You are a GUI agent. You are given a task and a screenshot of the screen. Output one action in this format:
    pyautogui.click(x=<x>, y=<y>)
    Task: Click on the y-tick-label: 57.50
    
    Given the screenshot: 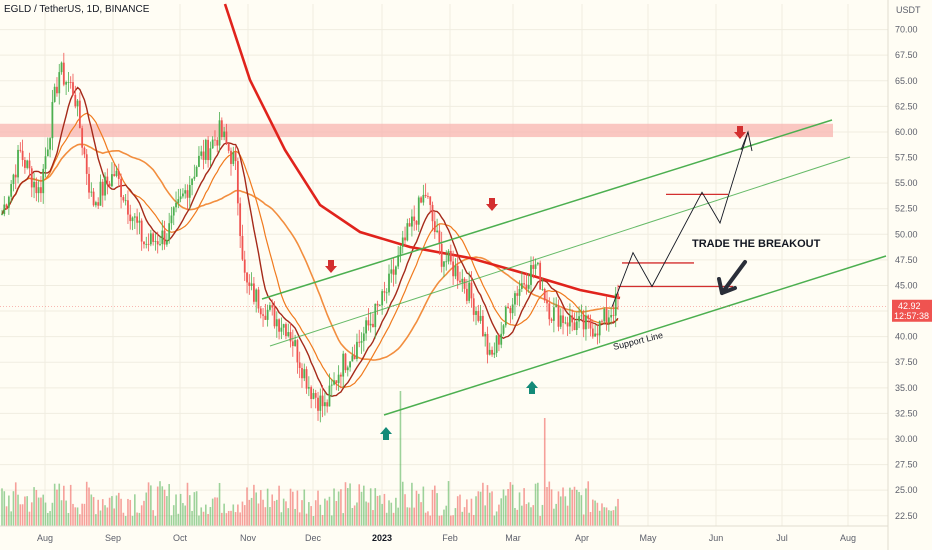 What is the action you would take?
    pyautogui.click(x=906, y=158)
    